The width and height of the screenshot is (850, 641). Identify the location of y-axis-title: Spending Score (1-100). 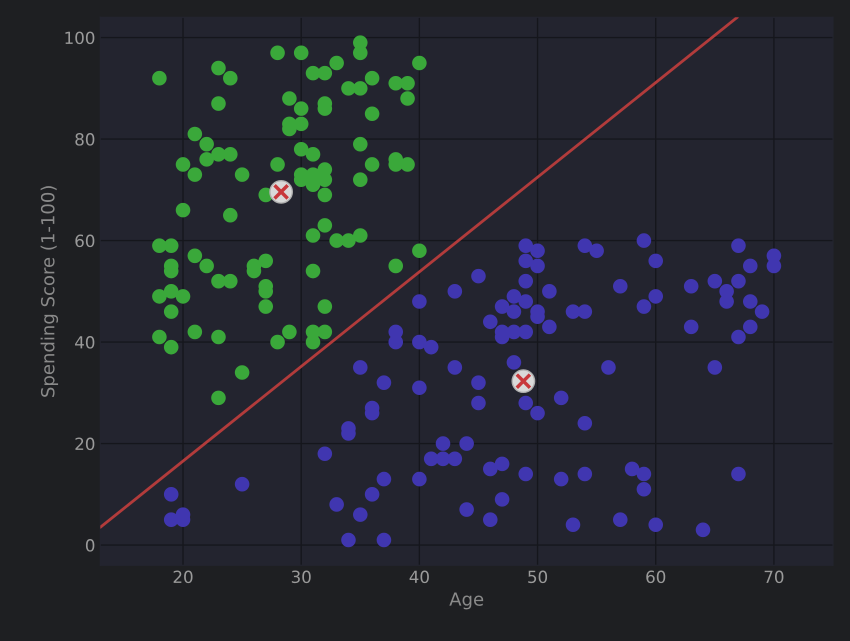
(49, 291).